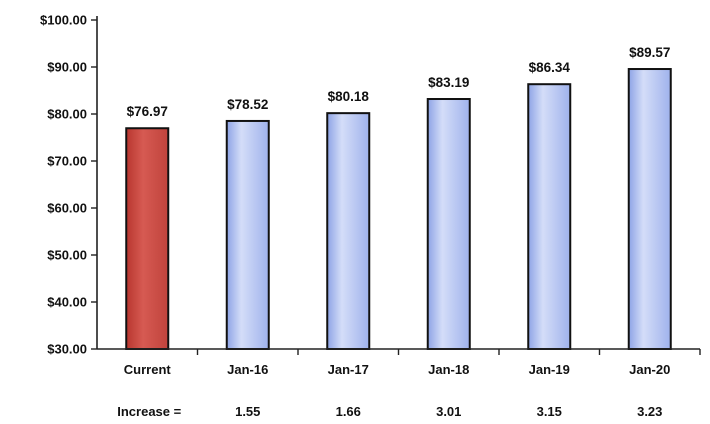 This screenshot has width=710, height=424. I want to click on increase-value: 3.01, so click(448, 411).